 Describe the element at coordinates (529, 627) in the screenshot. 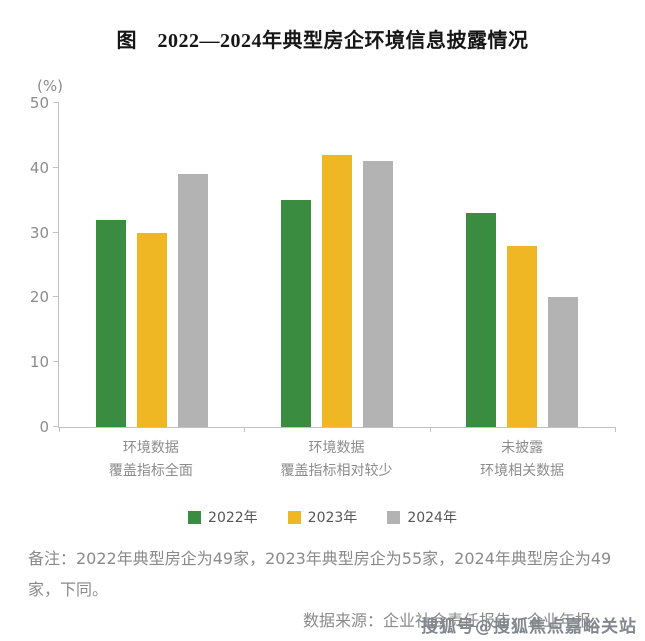

I see `watermark-text: 搜狐号@搜狐焦点嘉峪关站` at that location.